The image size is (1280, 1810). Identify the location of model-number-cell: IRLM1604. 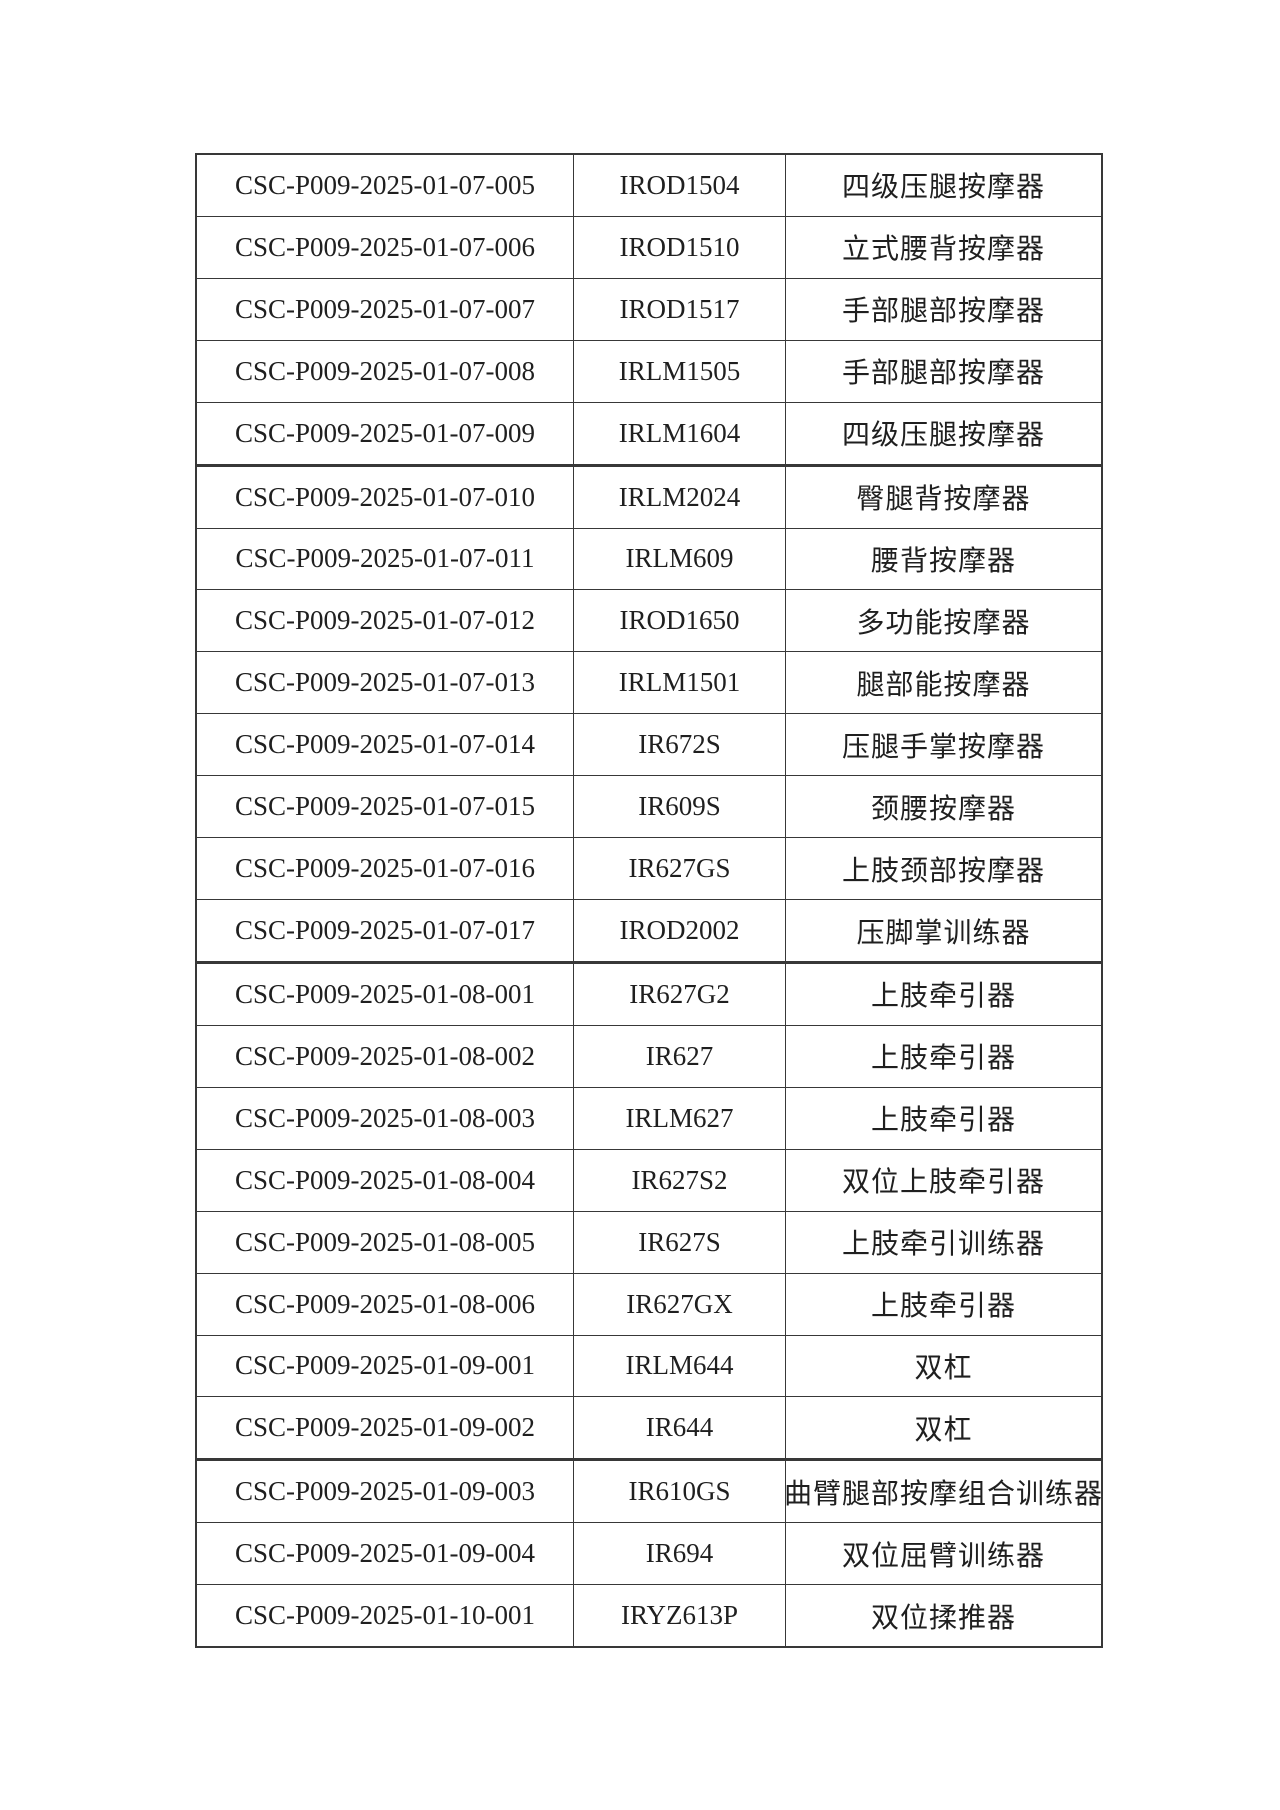
(680, 433).